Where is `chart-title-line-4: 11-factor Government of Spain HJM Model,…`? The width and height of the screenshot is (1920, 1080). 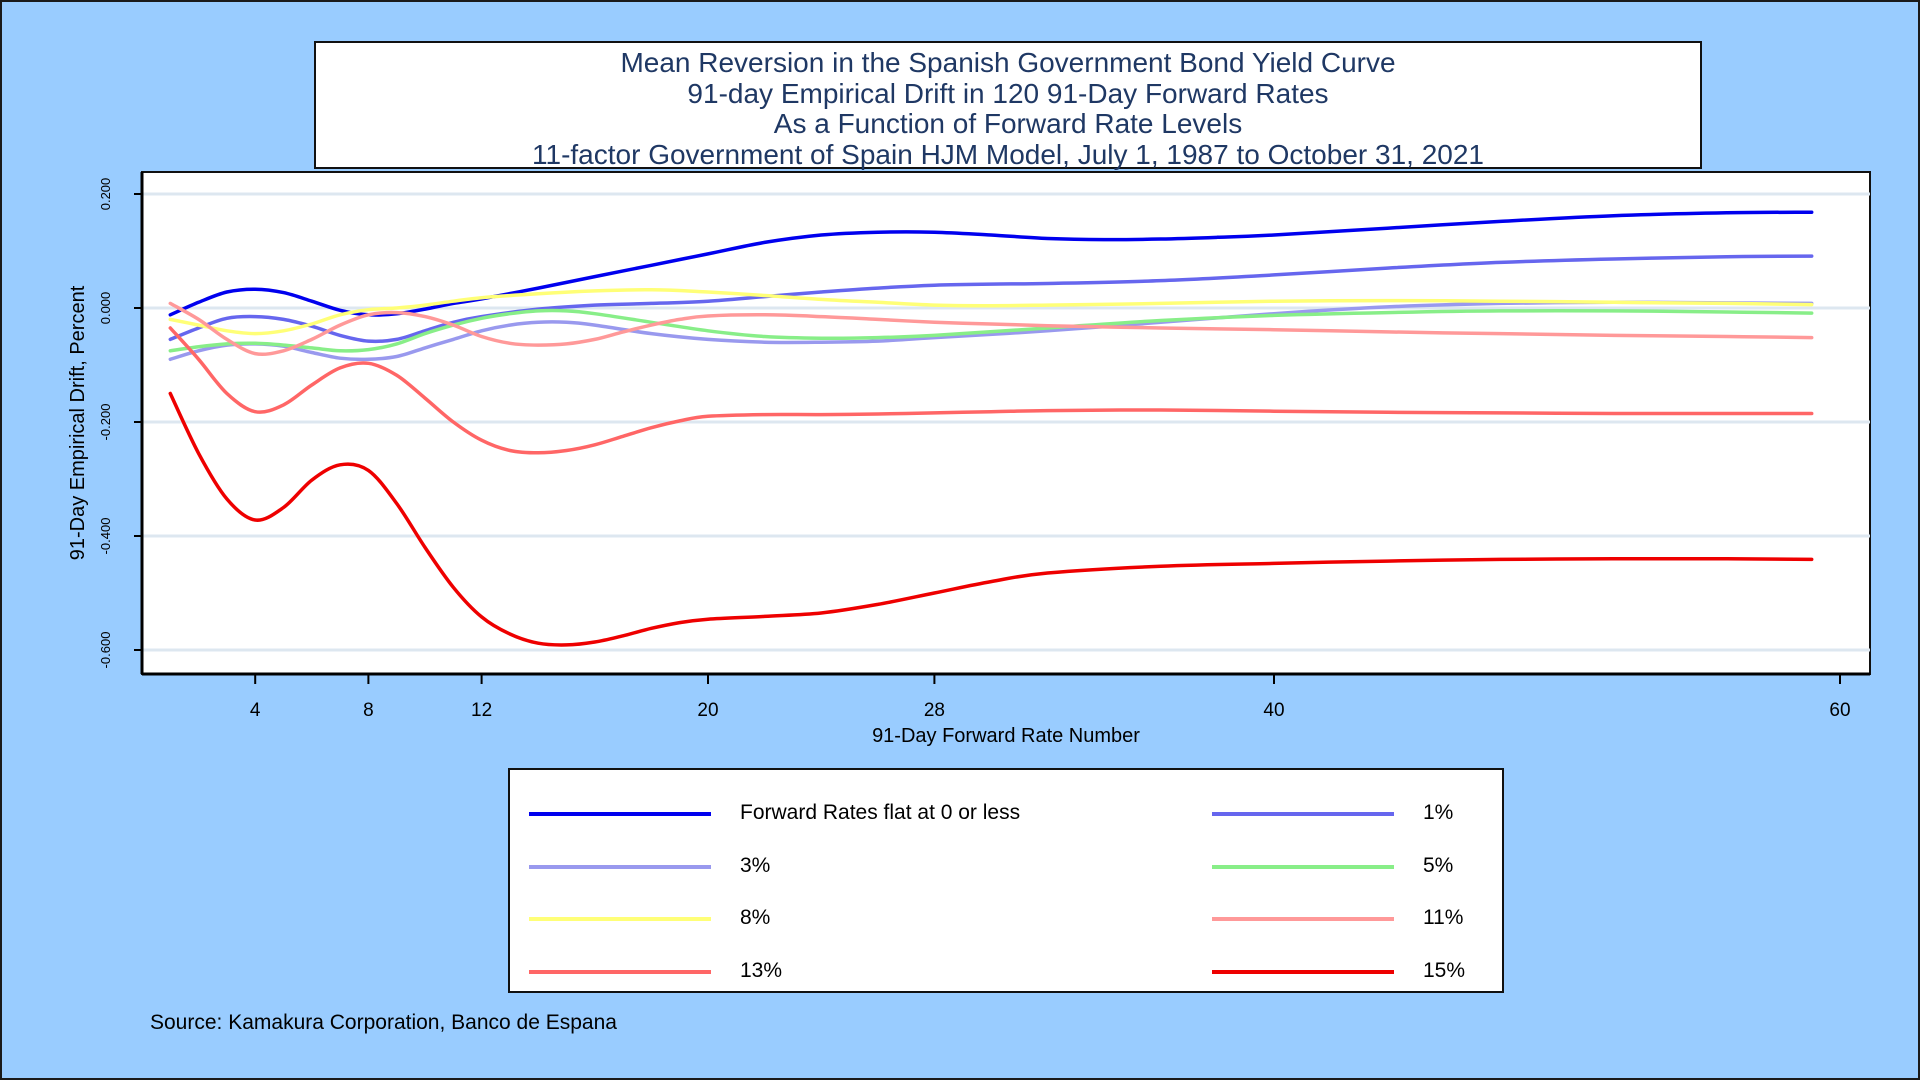
chart-title-line-4: 11-factor Government of Spain HJM Model,… is located at coordinates (1008, 154).